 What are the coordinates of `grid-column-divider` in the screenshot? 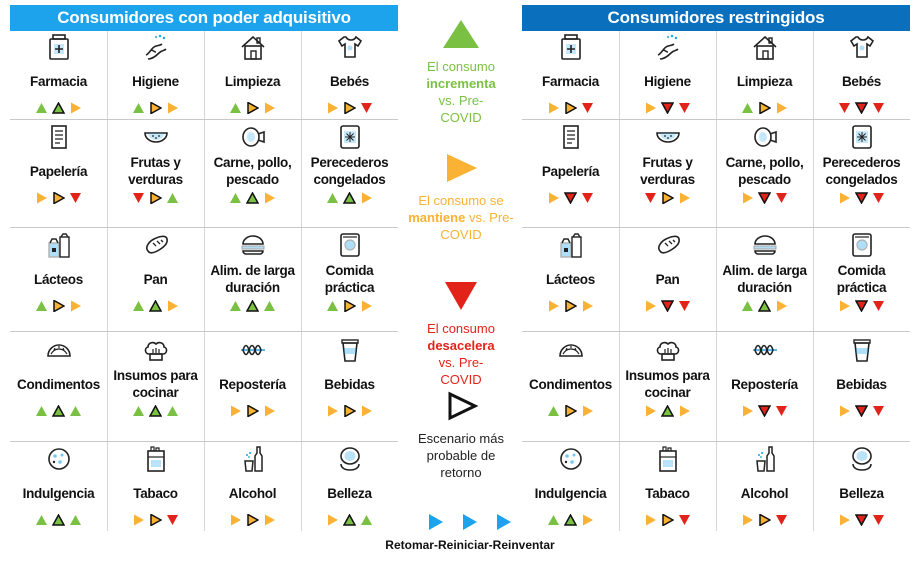 It's located at (204, 281).